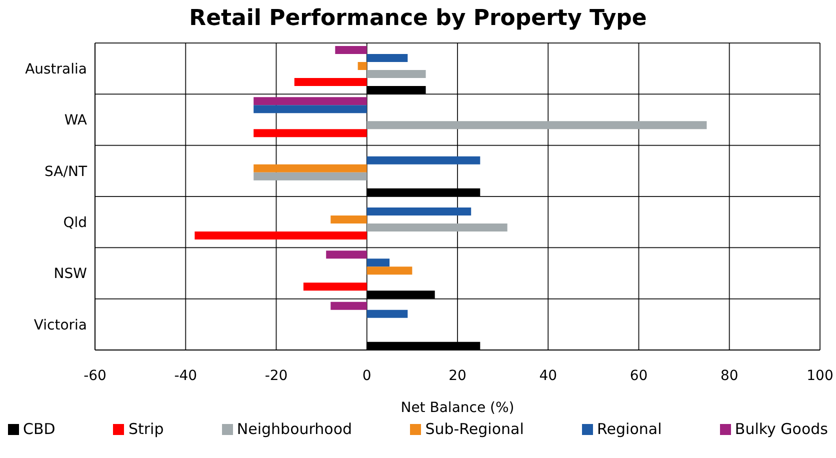  Describe the element at coordinates (146, 429) in the screenshot. I see `legend-label: Strip` at that location.